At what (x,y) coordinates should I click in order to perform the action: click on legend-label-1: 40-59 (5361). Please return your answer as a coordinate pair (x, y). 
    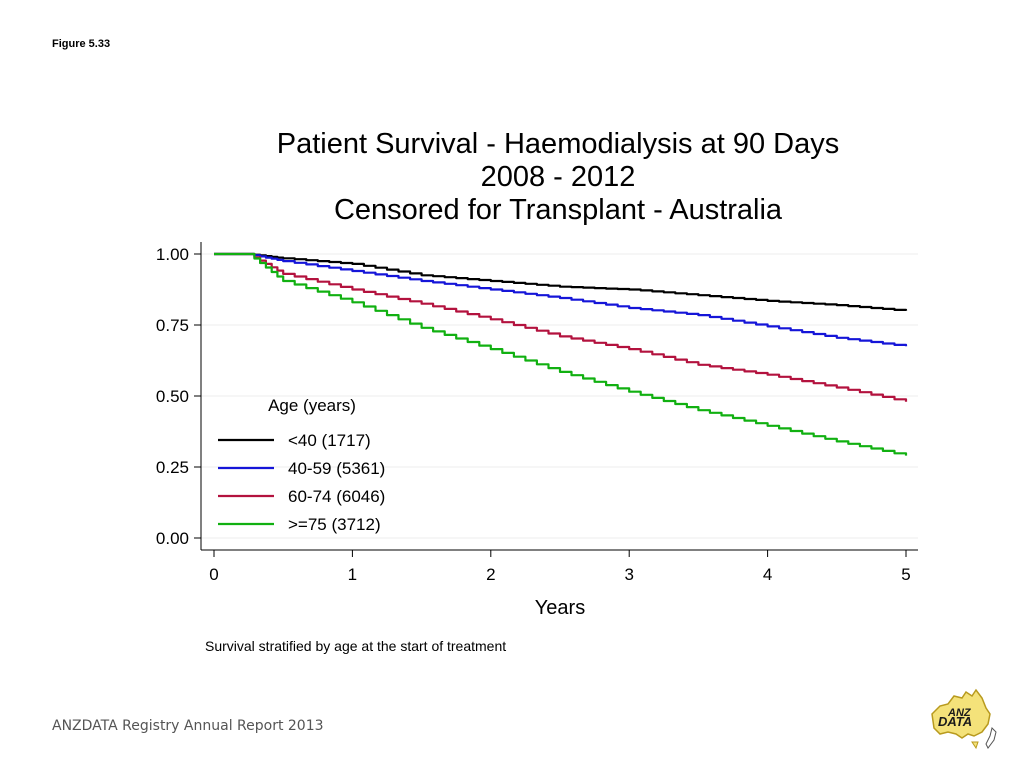
    Looking at the image, I should click on (336, 468).